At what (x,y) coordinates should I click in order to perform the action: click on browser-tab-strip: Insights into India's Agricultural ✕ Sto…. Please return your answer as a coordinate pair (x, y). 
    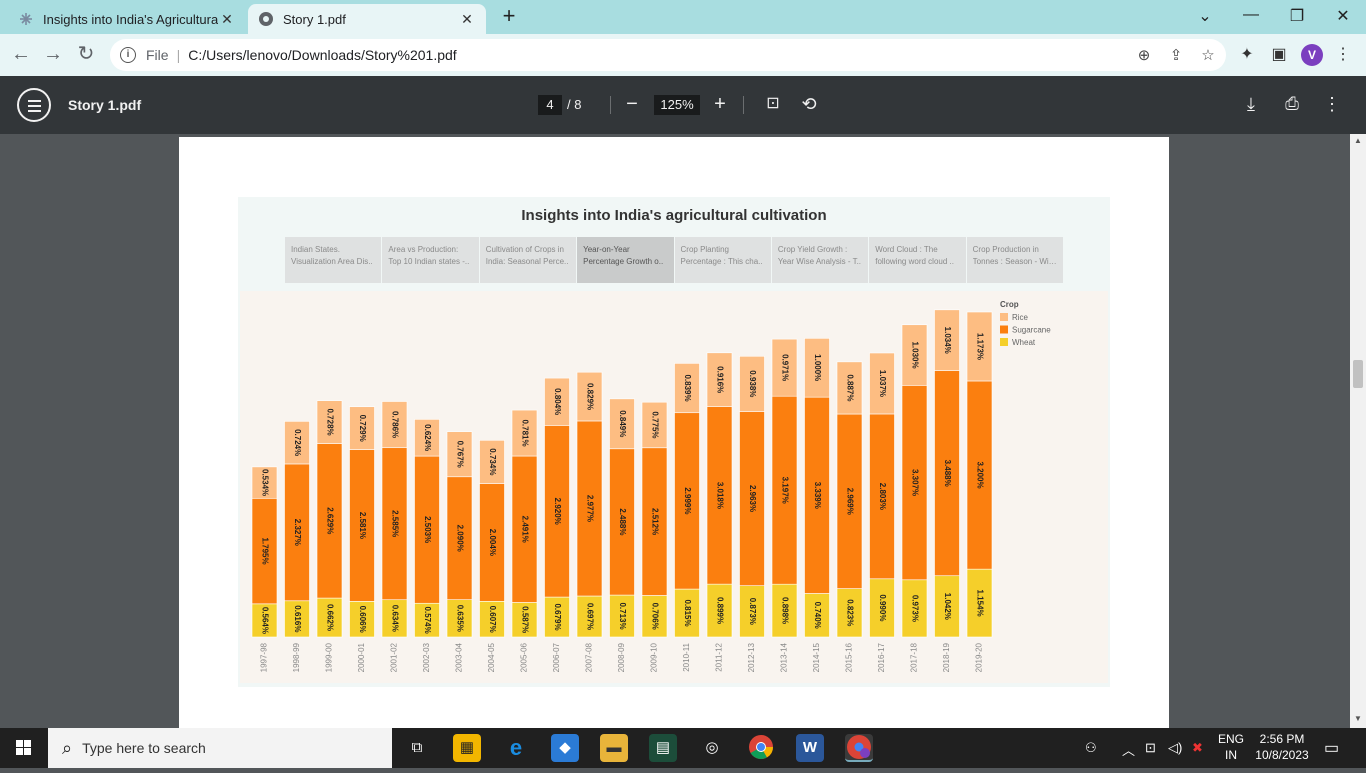
    Looking at the image, I should click on (683, 17).